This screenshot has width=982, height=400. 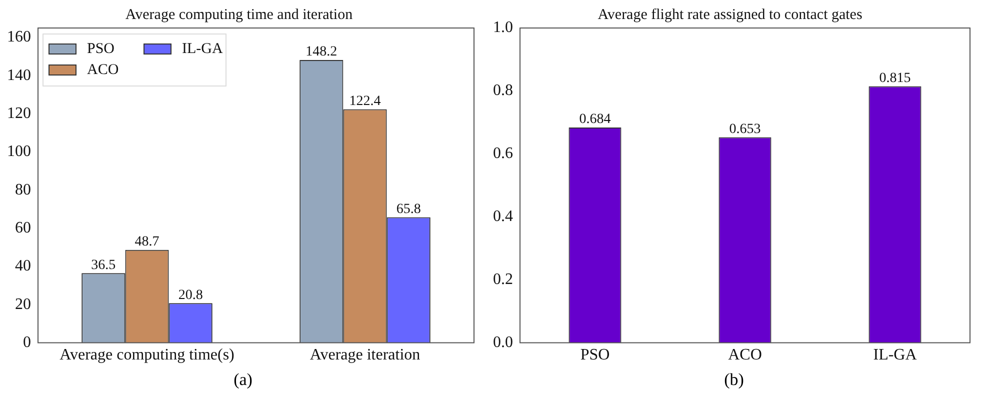 I want to click on y-tick-label: 0.8, so click(x=503, y=91).